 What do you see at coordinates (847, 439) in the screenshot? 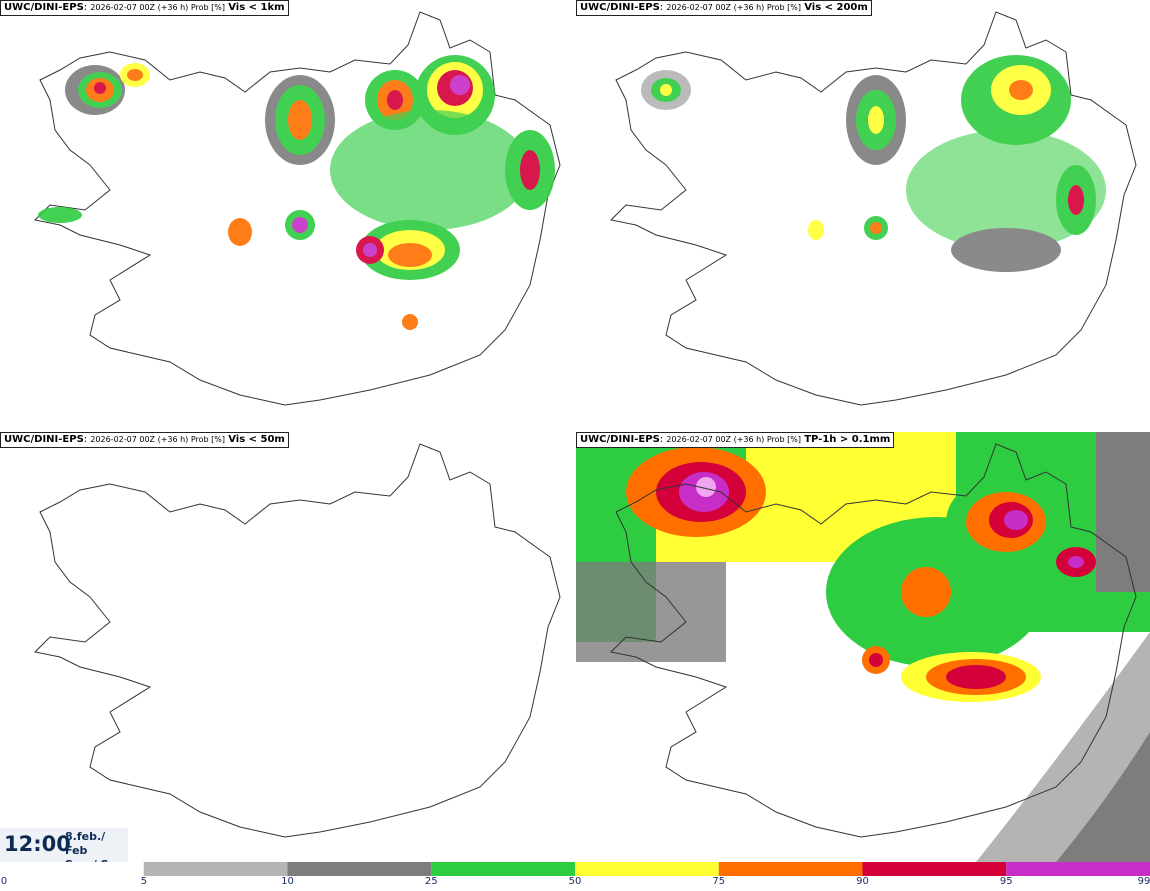
I see `variable-name: TP-1h > 0.1mm` at bounding box center [847, 439].